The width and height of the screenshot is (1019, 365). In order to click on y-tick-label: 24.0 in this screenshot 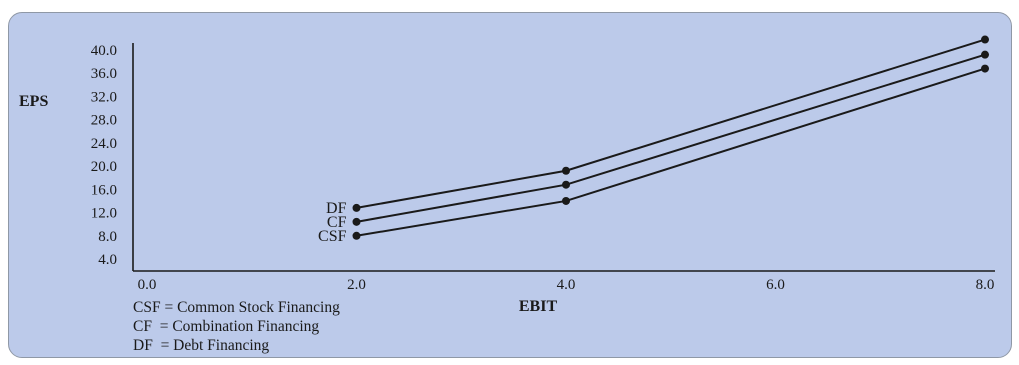, I will do `click(104, 144)`.